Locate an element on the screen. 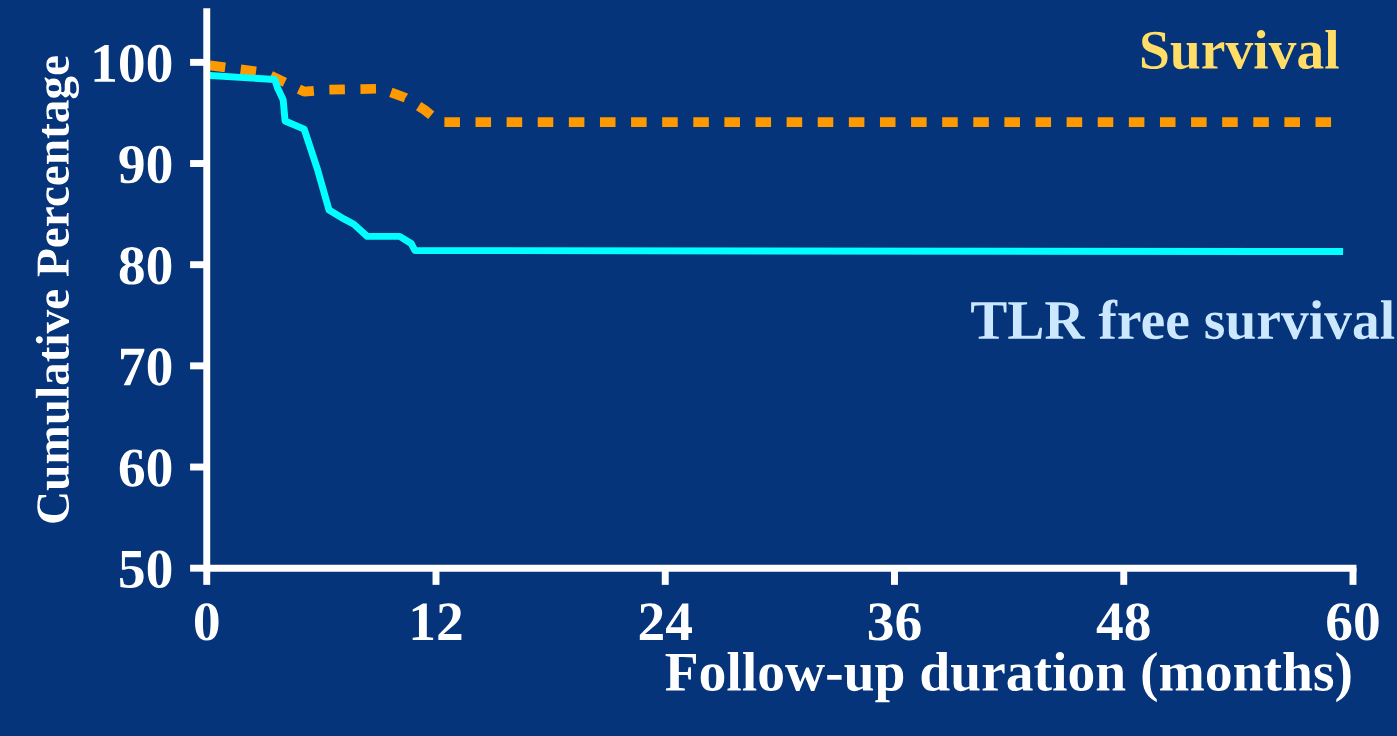 Image resolution: width=1397 pixels, height=736 pixels. x-tick-label: 60 is located at coordinates (1353, 622).